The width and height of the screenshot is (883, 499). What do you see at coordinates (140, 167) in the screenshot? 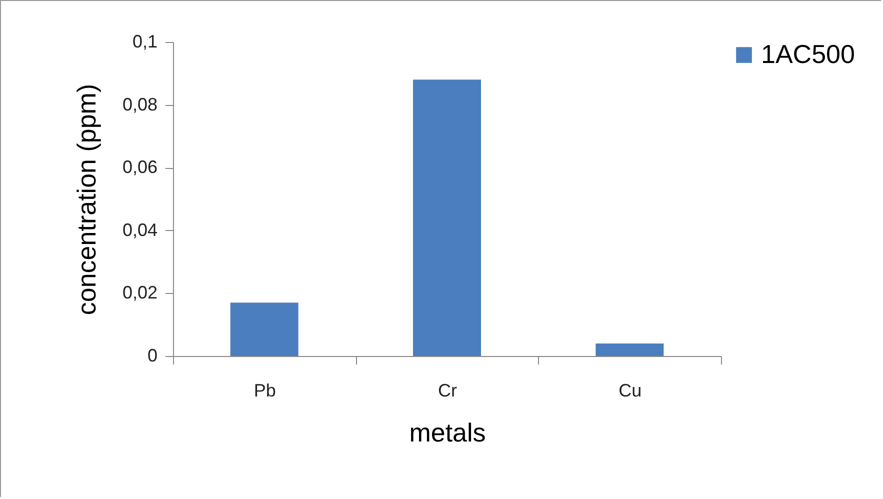
I see `y-tick-label: 0,06` at bounding box center [140, 167].